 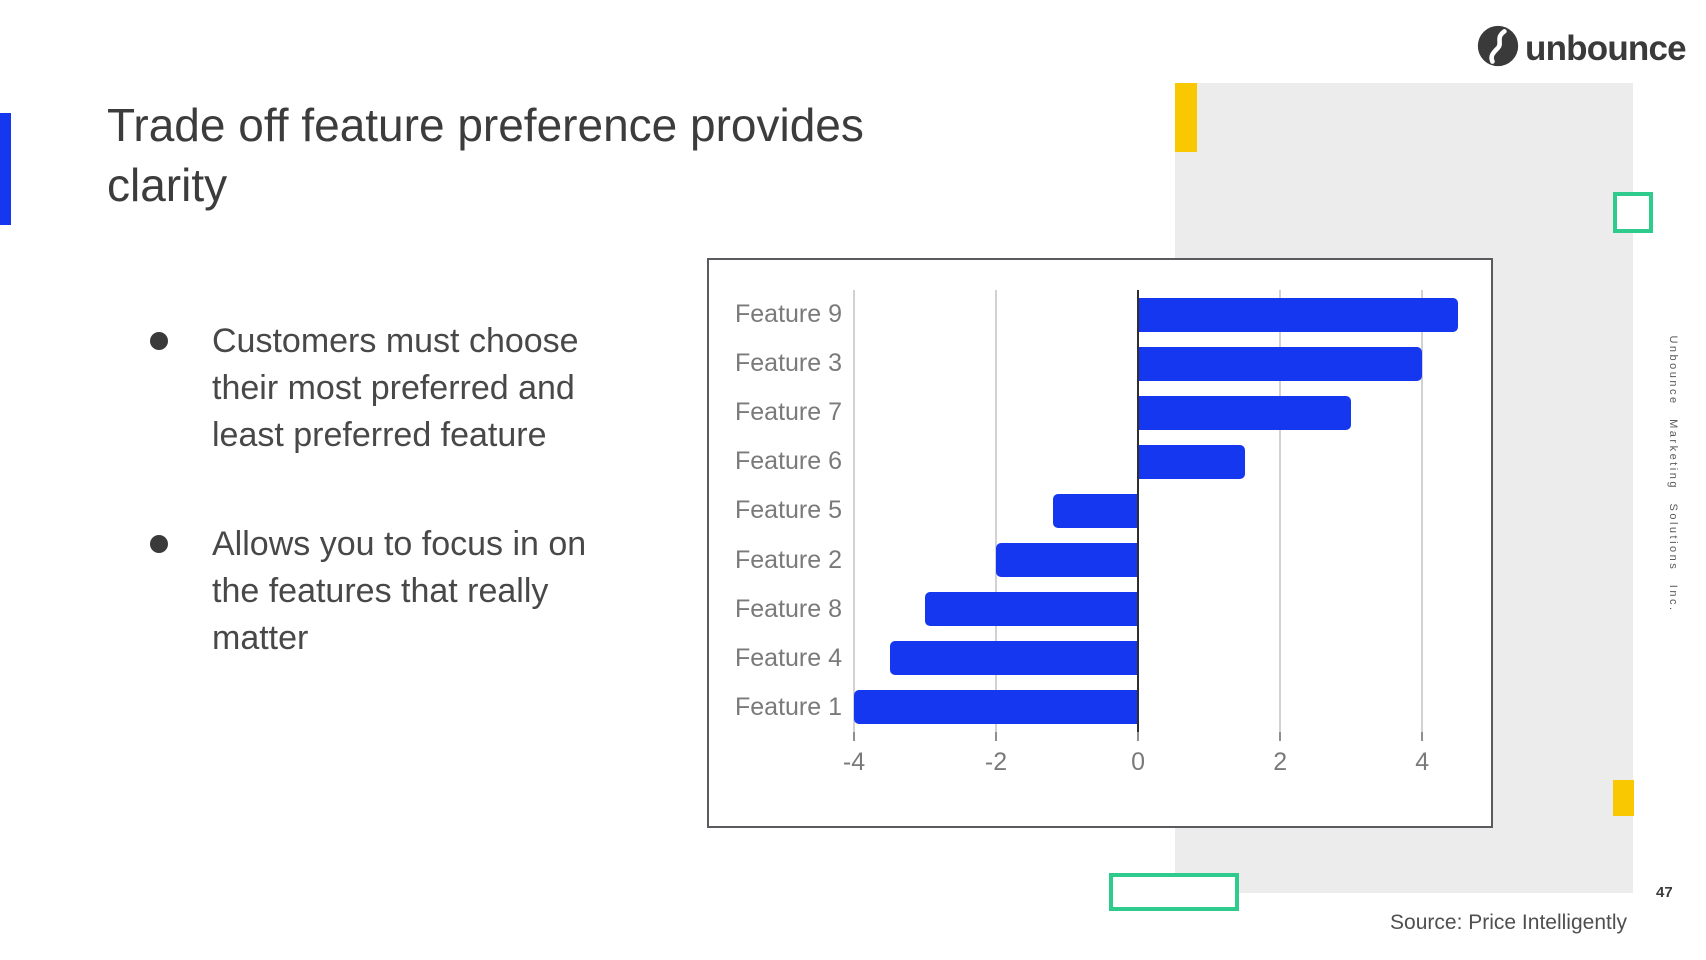 I want to click on chart-category-label: Feature 5, so click(x=788, y=510).